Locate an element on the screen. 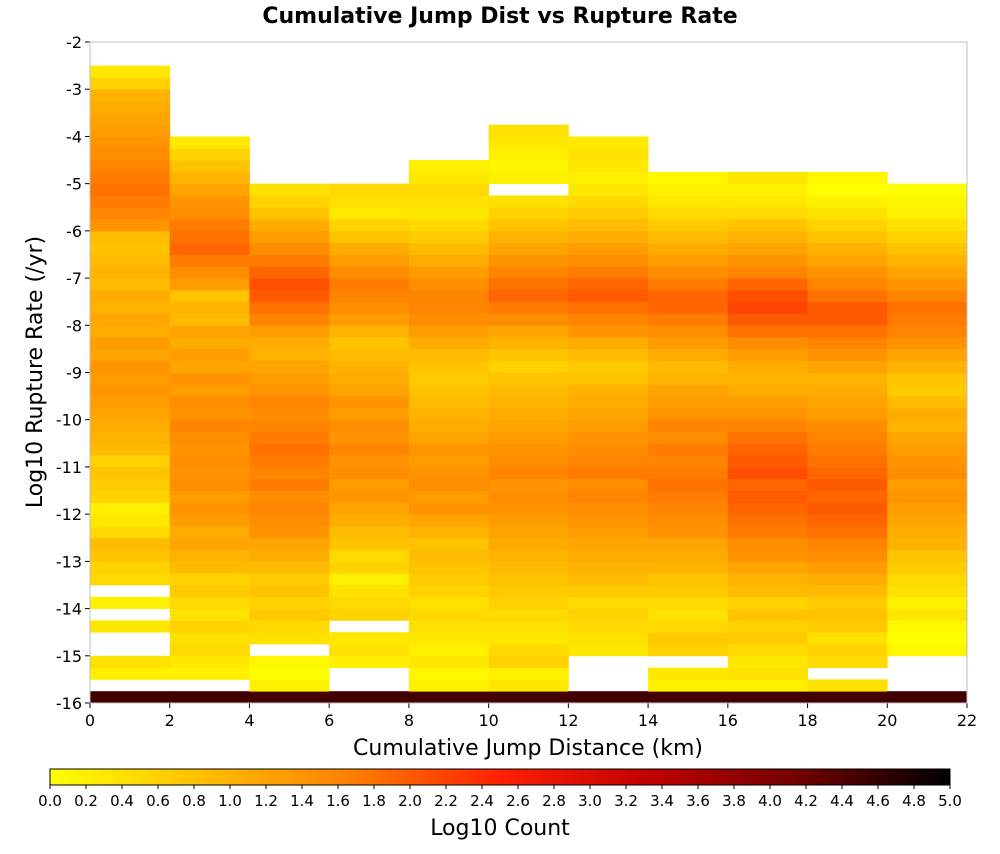 The image size is (1000, 854). colorbar-tick-label: 4.0 is located at coordinates (770, 801).